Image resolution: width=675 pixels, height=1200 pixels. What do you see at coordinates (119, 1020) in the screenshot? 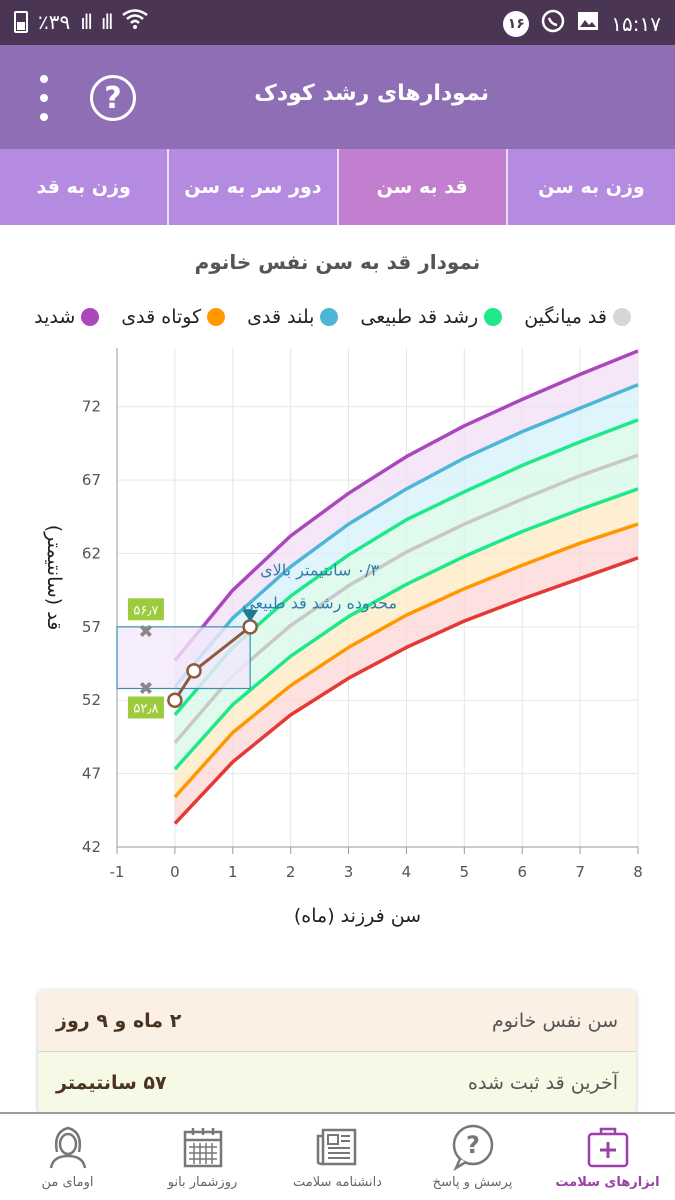
I see `info-value: ۲ ماه و ۹ روز` at bounding box center [119, 1020].